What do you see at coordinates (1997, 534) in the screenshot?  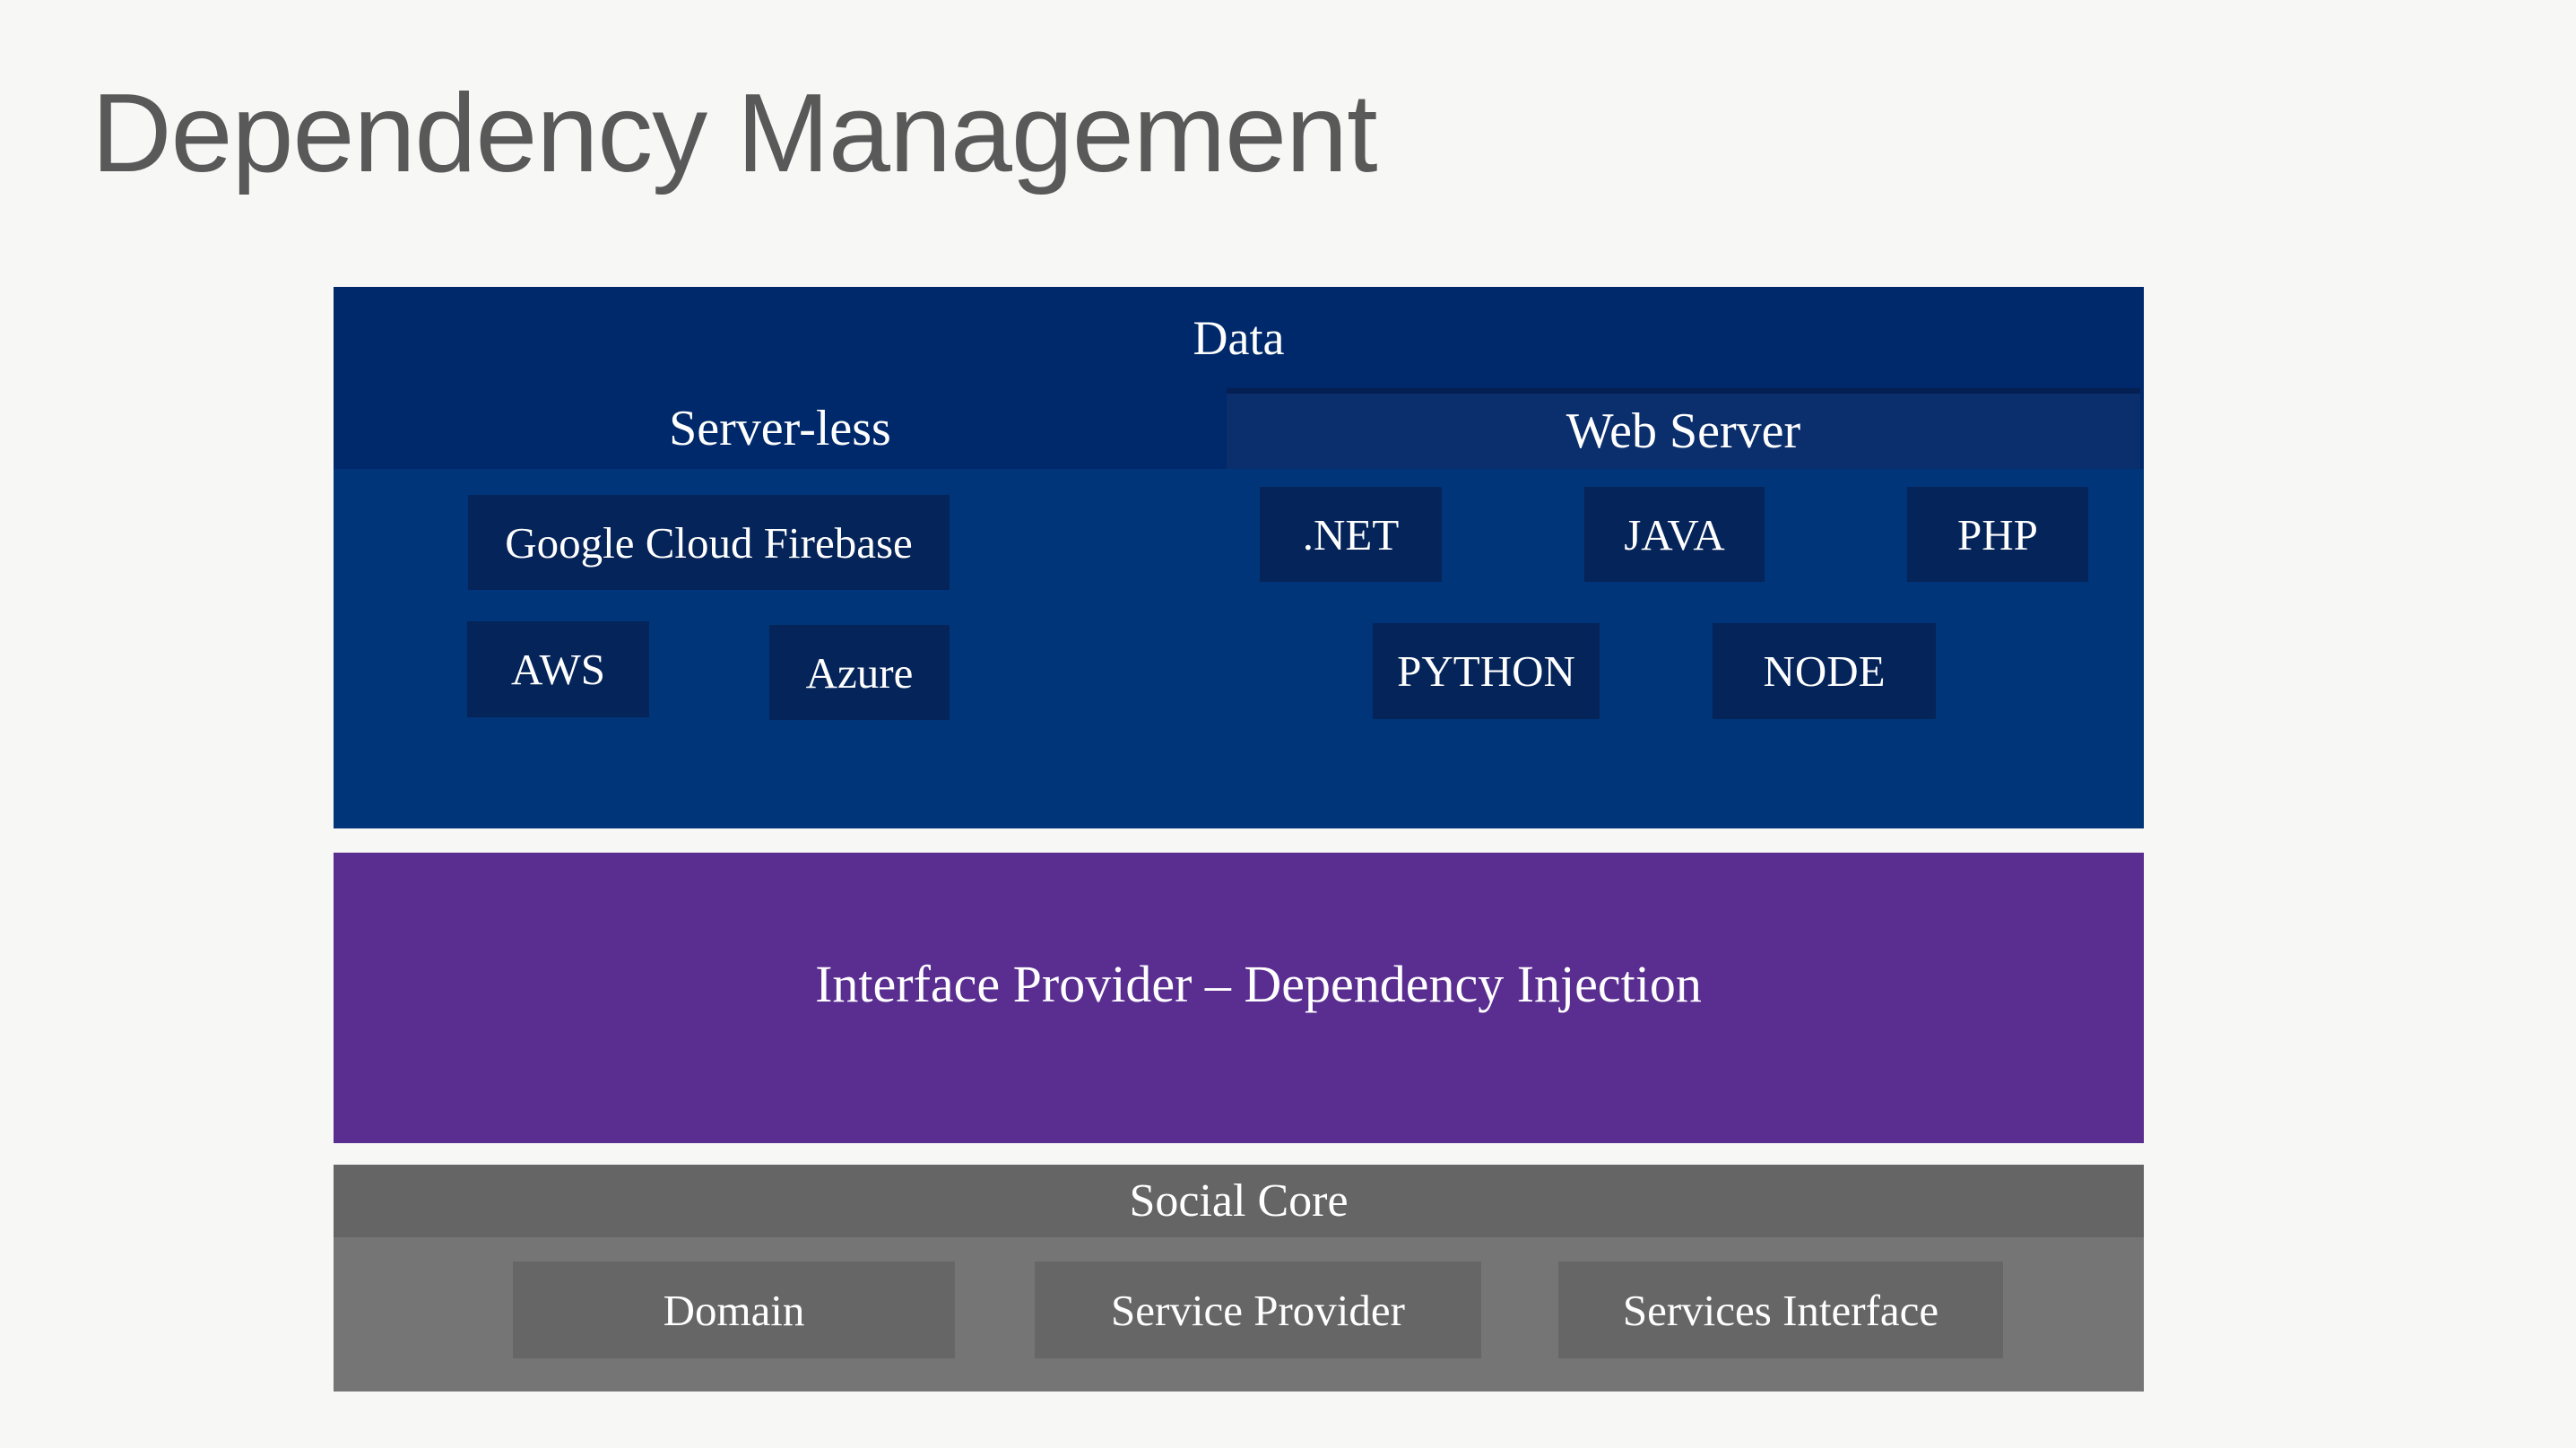 I see `chip-php: PHP` at bounding box center [1997, 534].